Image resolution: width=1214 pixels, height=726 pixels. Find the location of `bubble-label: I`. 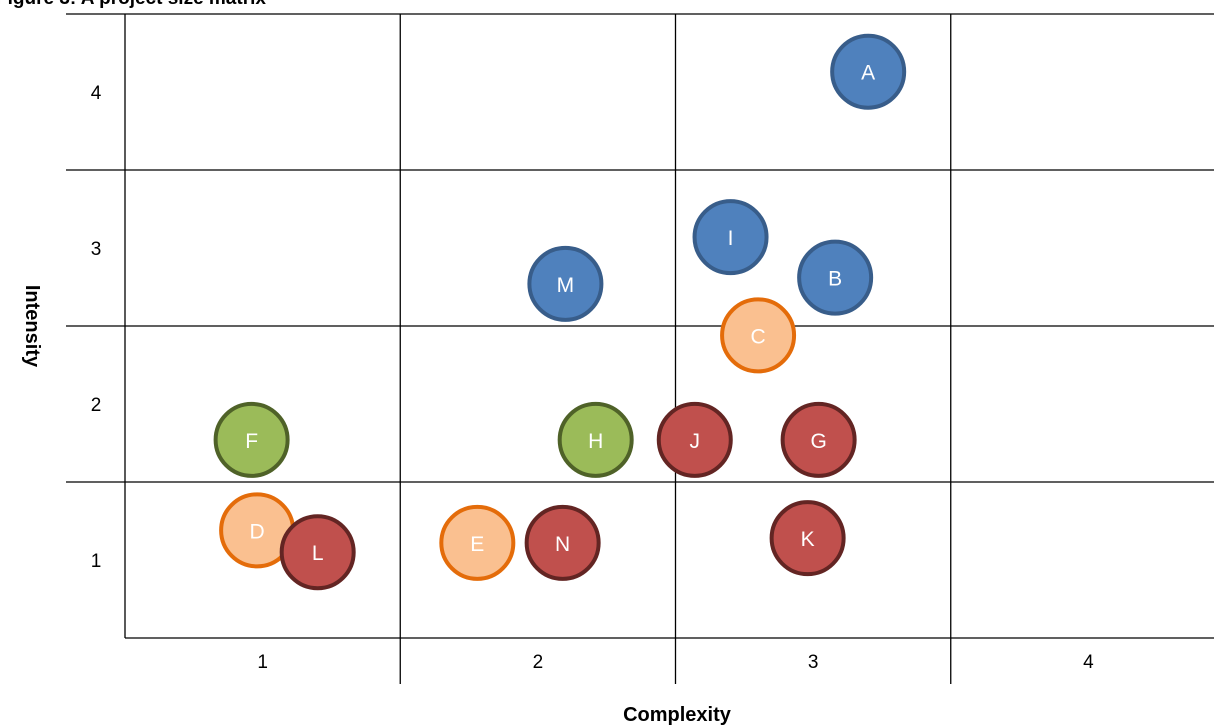

bubble-label: I is located at coordinates (731, 238).